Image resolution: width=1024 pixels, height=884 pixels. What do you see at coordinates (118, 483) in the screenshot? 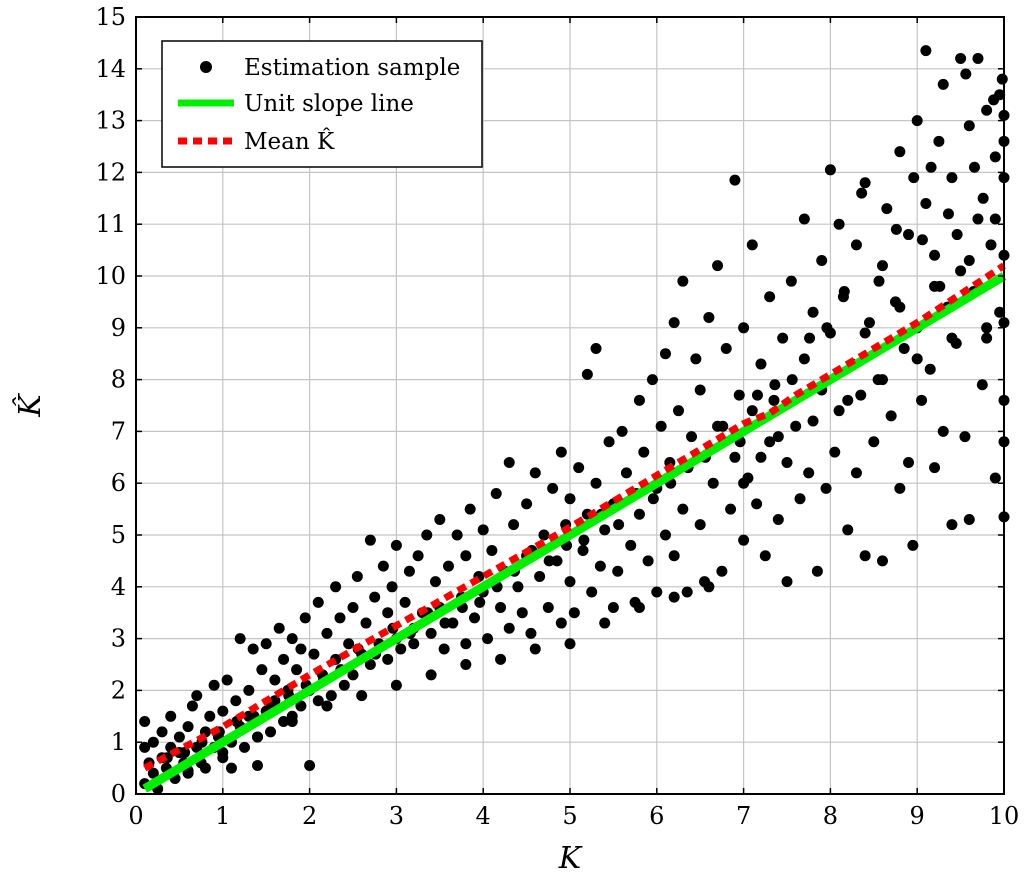
I see `y-tick-label: 6` at bounding box center [118, 483].